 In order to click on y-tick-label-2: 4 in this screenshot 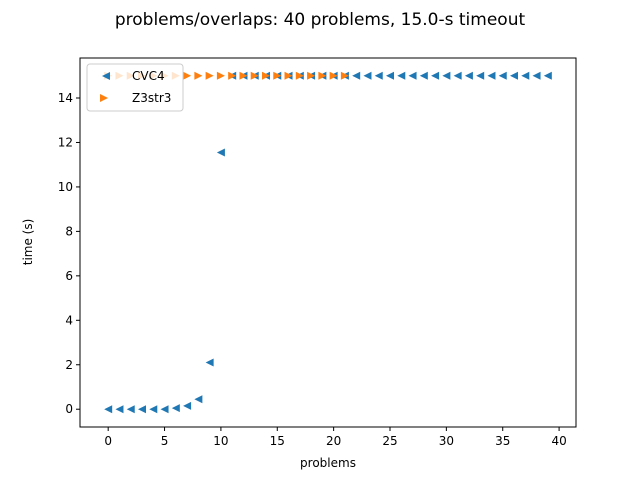, I will do `click(69, 320)`.